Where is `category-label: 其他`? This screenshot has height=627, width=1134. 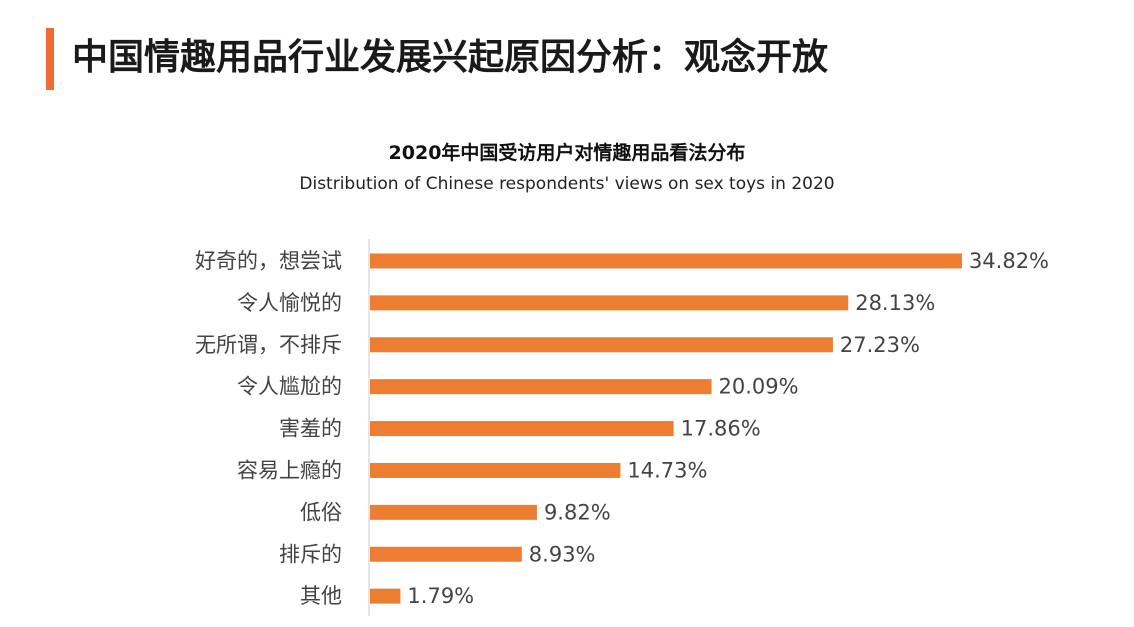
category-label: 其他 is located at coordinates (321, 596).